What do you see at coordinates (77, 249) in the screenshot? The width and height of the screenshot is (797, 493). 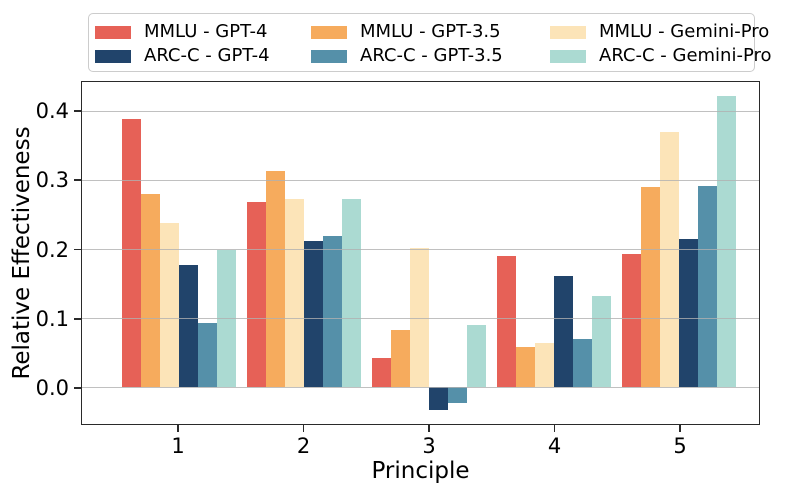 I see `y-tick-mark-0.2` at bounding box center [77, 249].